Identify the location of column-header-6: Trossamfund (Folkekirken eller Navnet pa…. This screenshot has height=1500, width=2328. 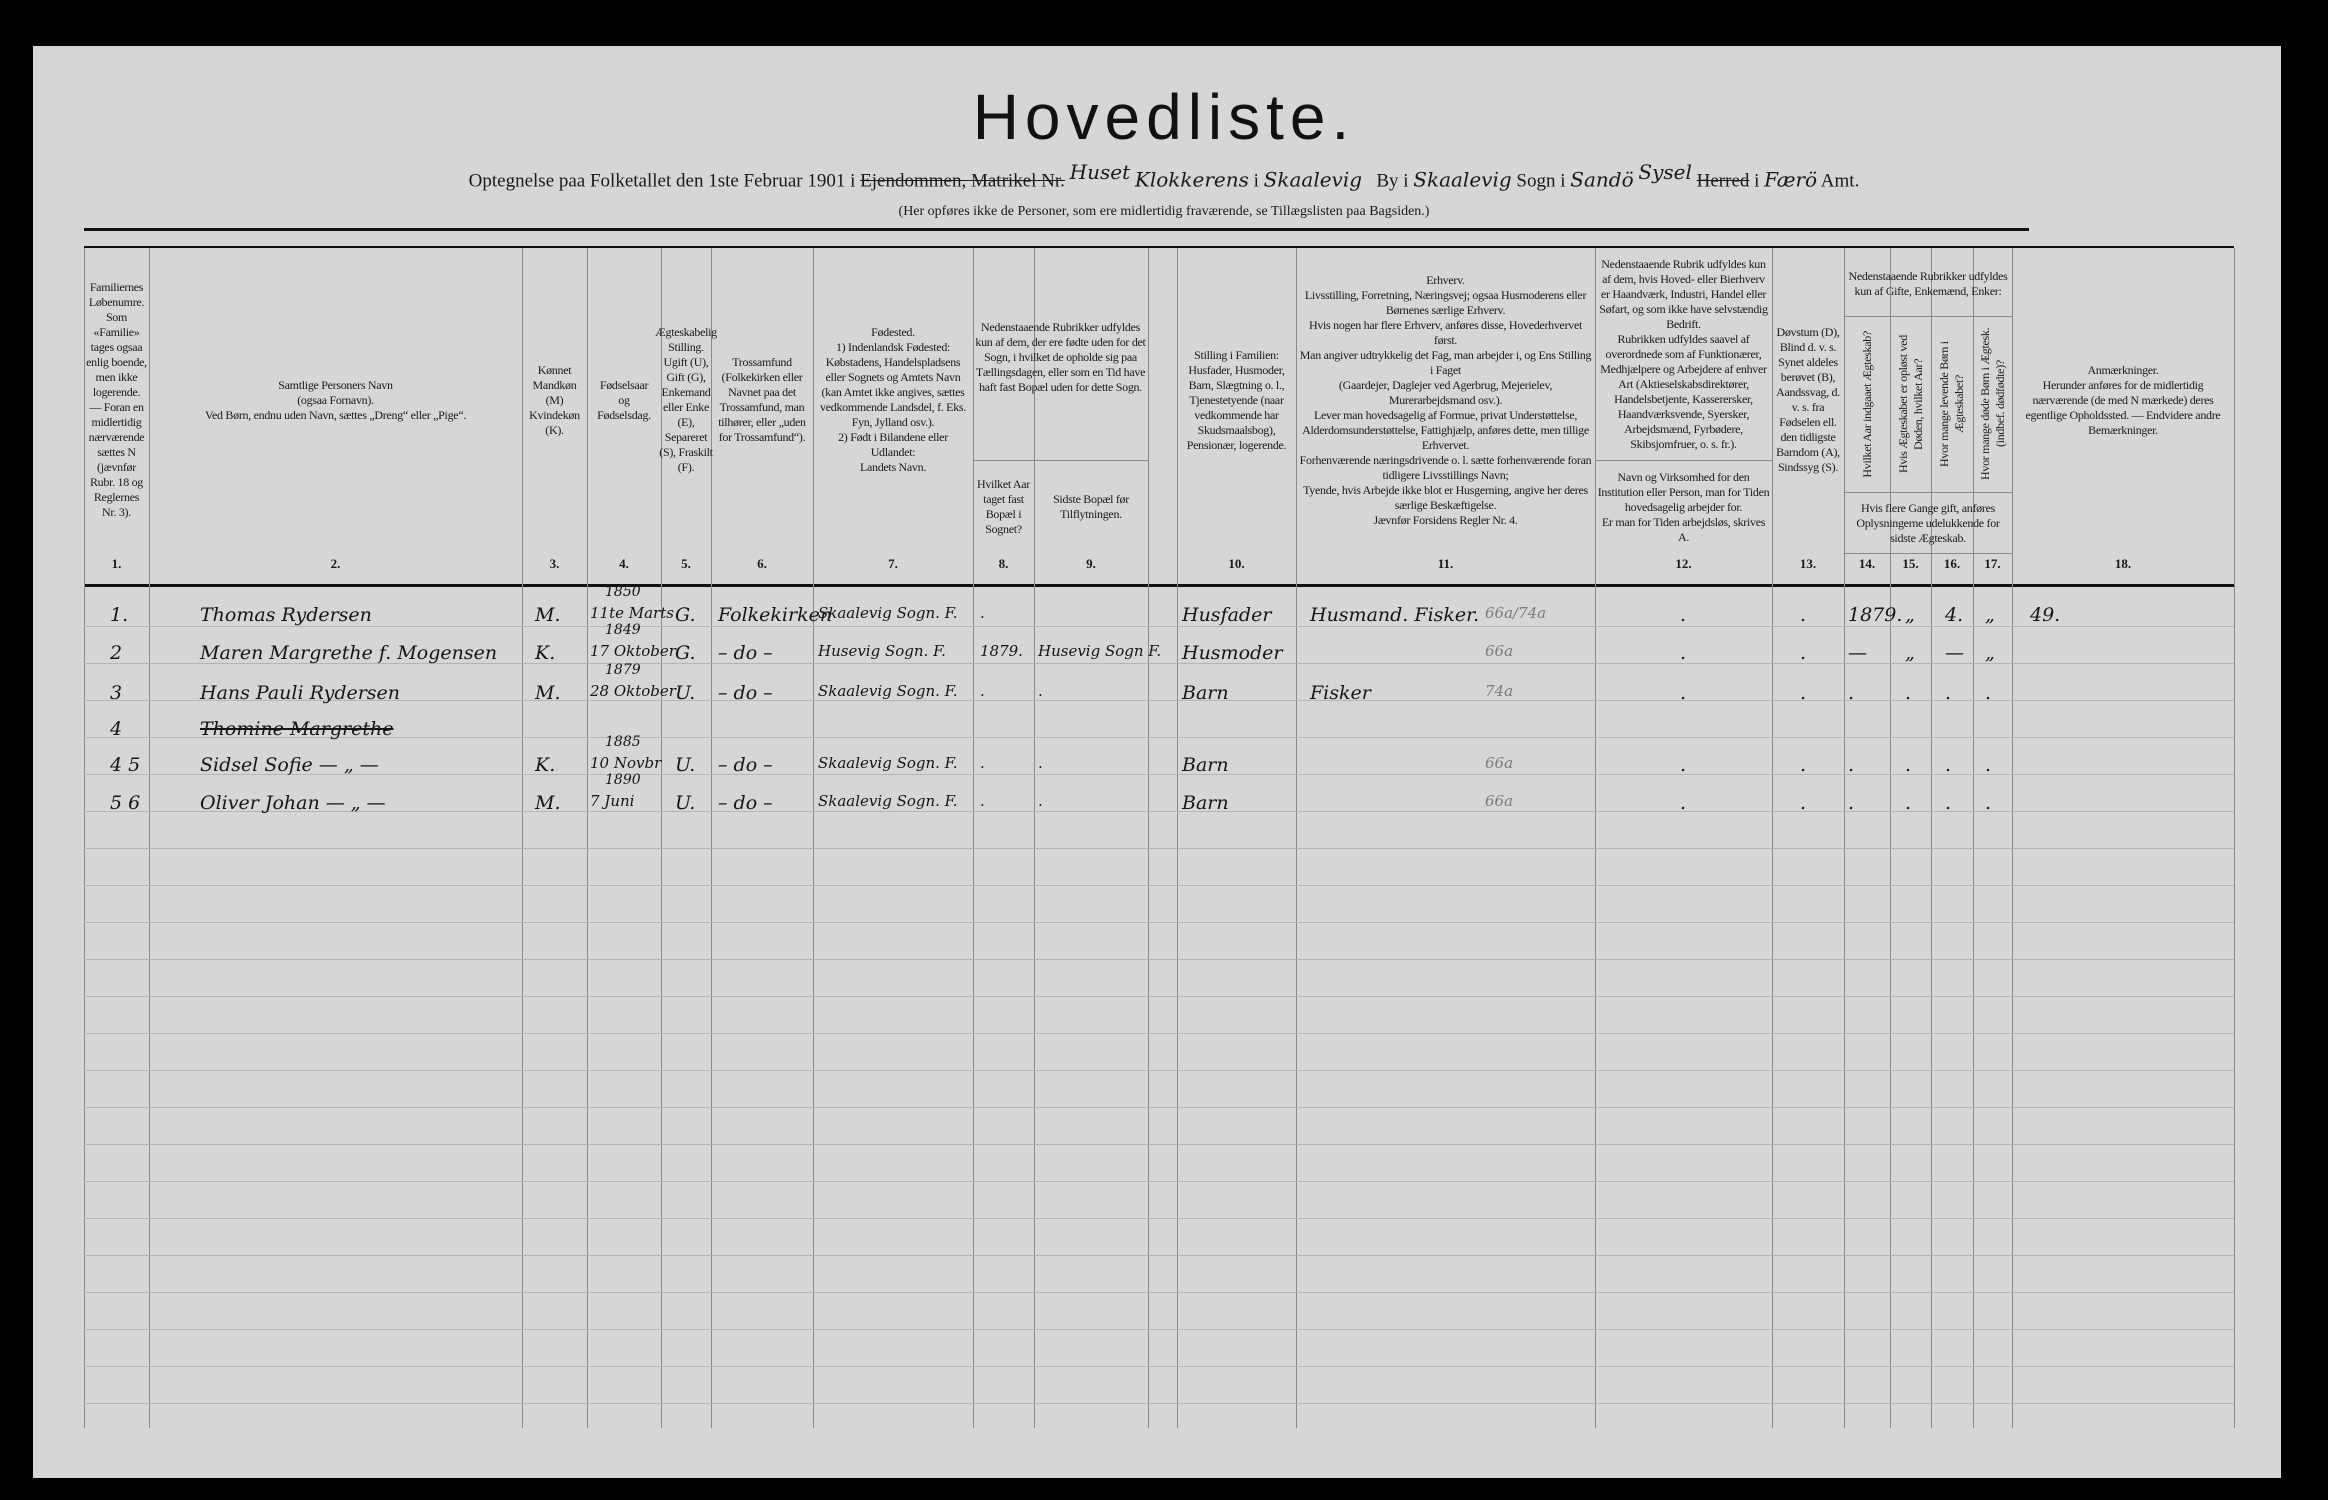
(762, 400).